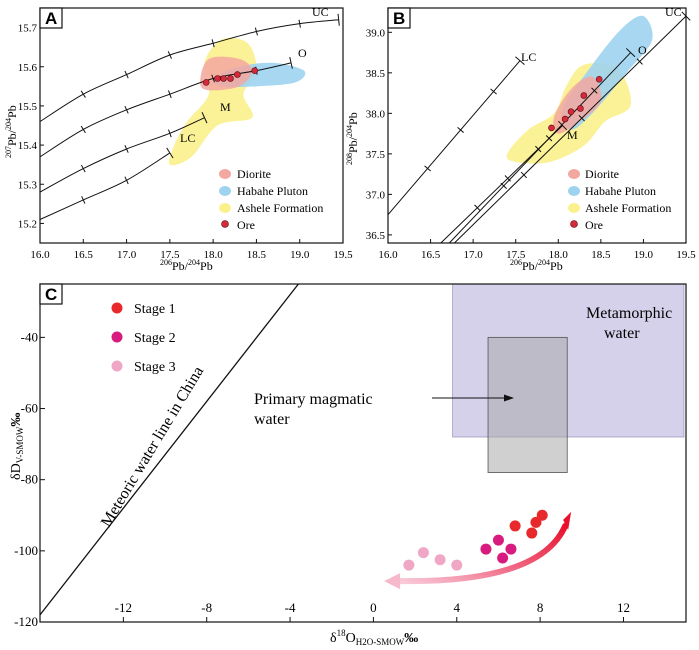 Image resolution: width=699 pixels, height=650 pixels. I want to click on legend-b-habahe-label: Habahe Pluton, so click(620, 191).